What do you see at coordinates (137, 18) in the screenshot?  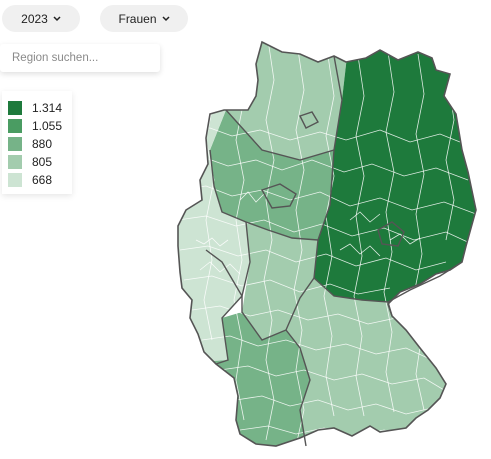 I see `gender-value: Frauen` at bounding box center [137, 18].